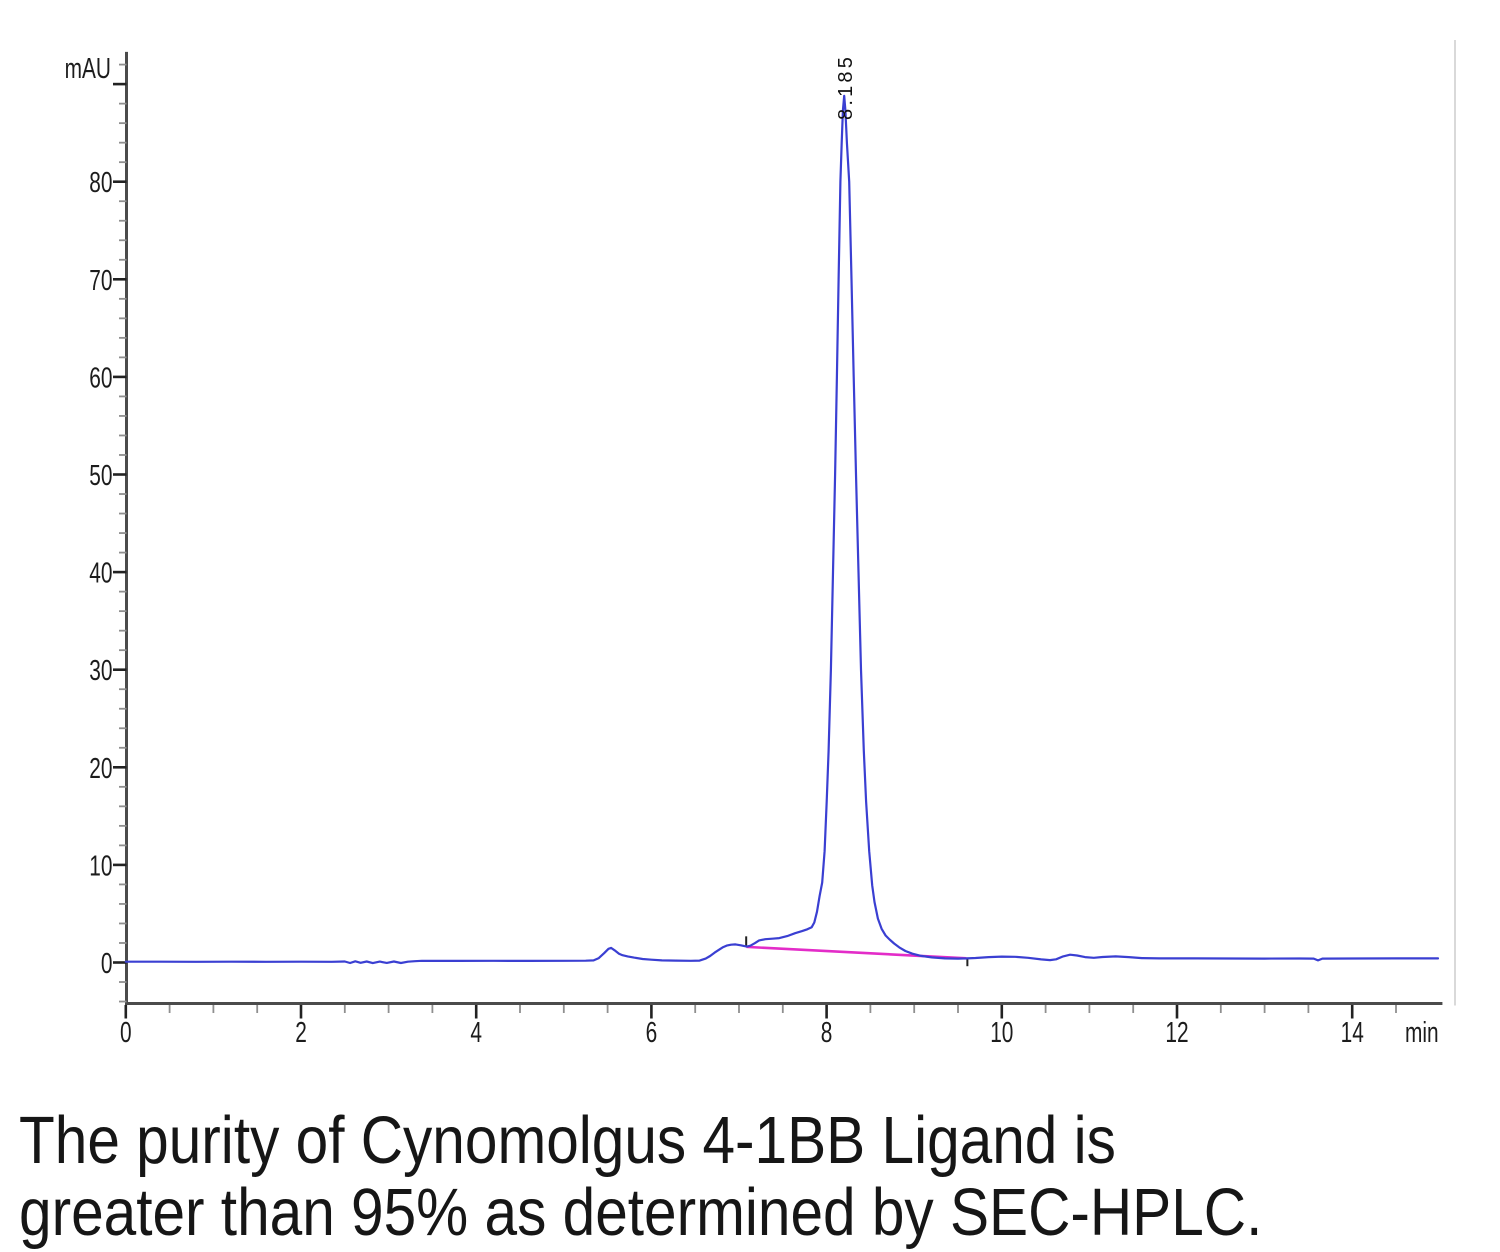 Image resolution: width=1500 pixels, height=1252 pixels. I want to click on y-tick-label: 40, so click(100, 573).